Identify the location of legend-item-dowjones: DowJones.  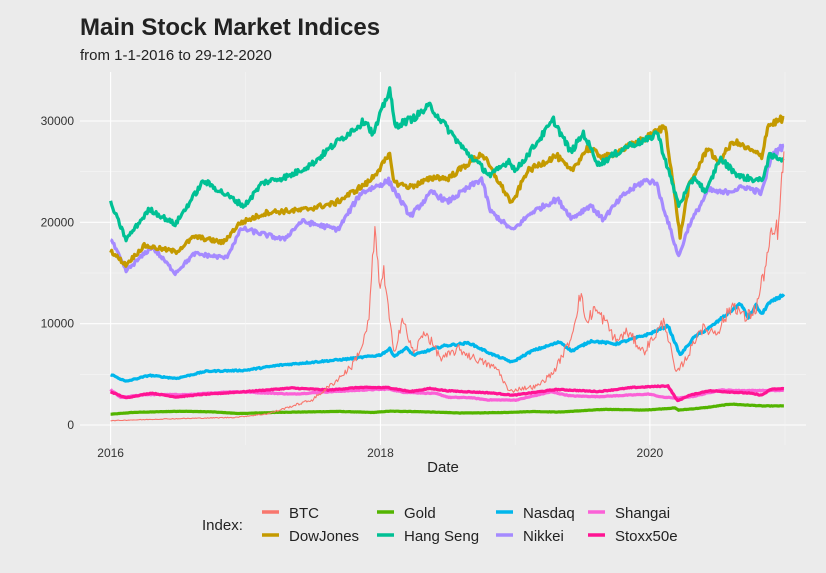
(310, 536).